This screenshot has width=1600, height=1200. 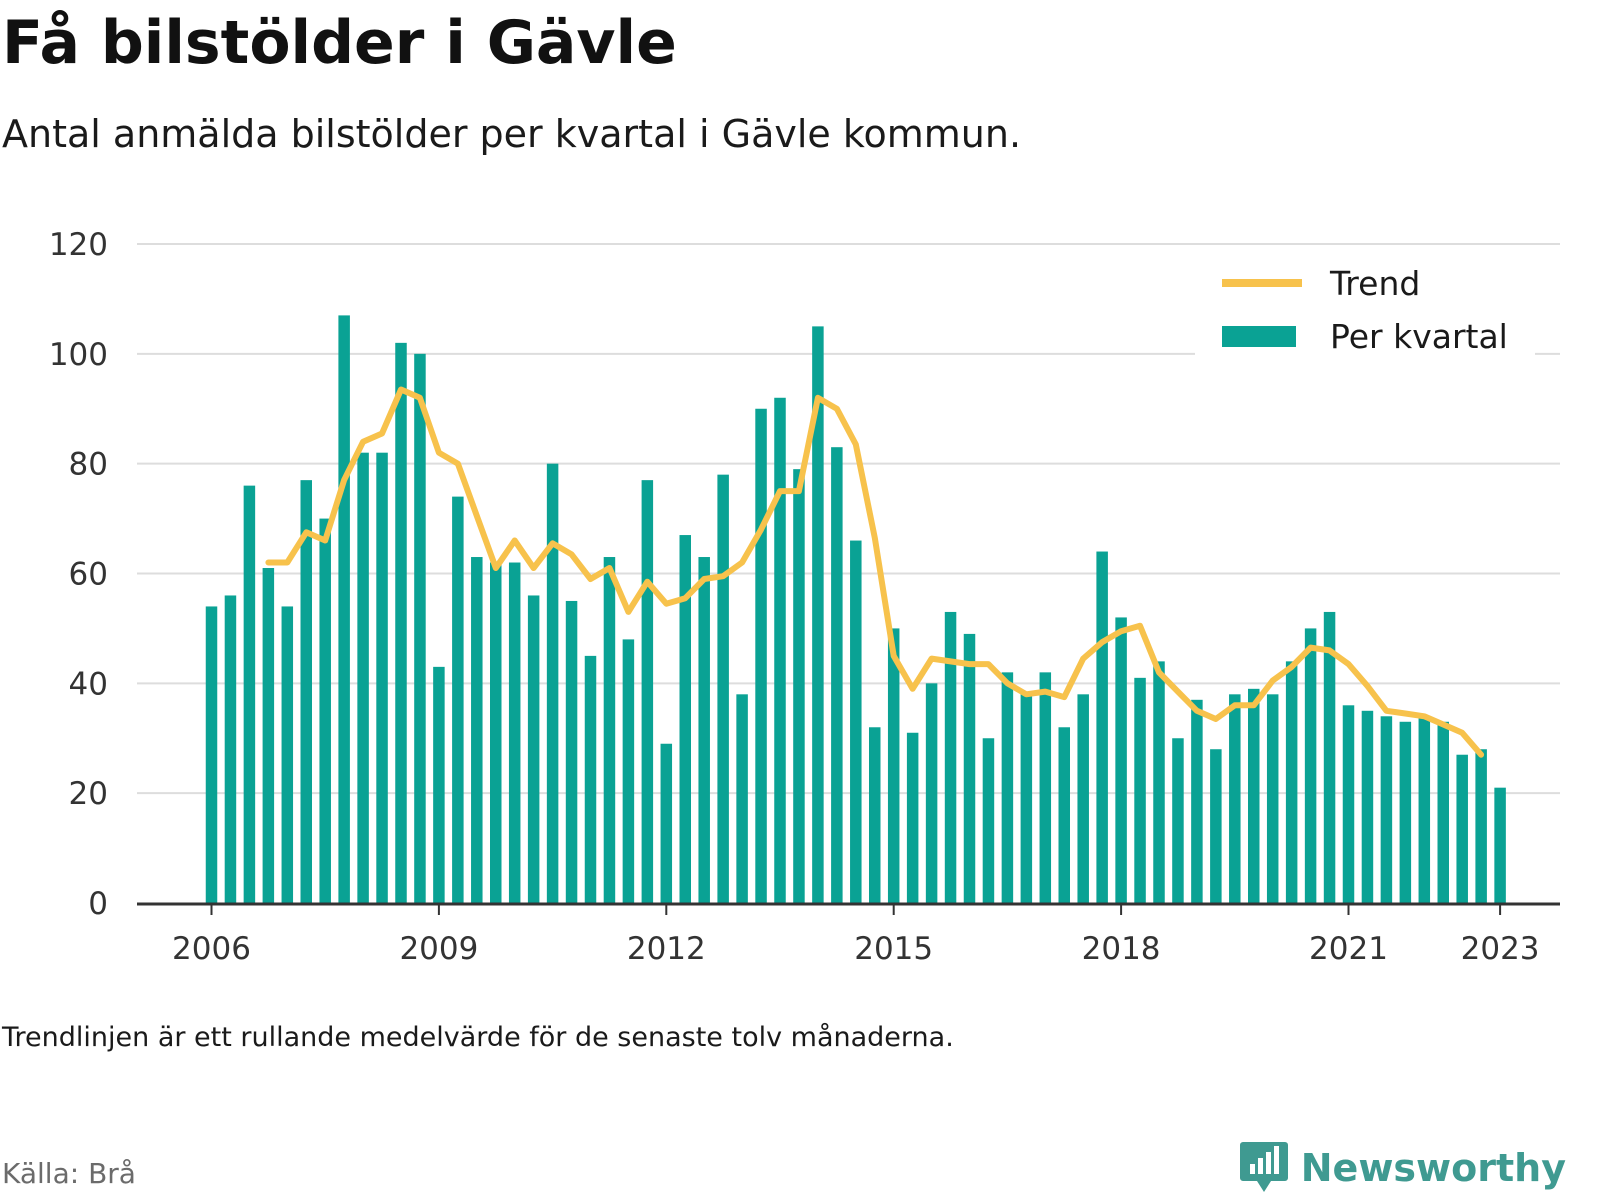 I want to click on x-tick-label: 2006, so click(x=211, y=949).